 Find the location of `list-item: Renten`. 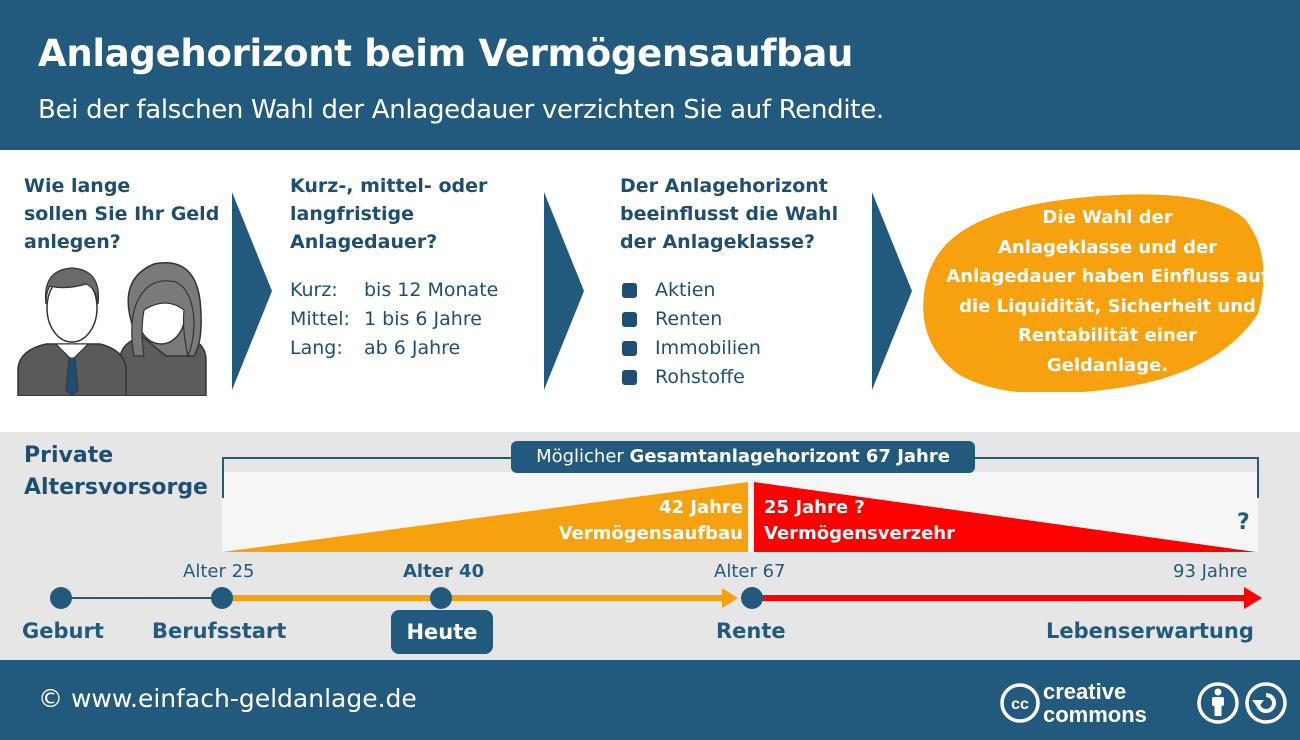

list-item: Renten is located at coordinates (691, 319).